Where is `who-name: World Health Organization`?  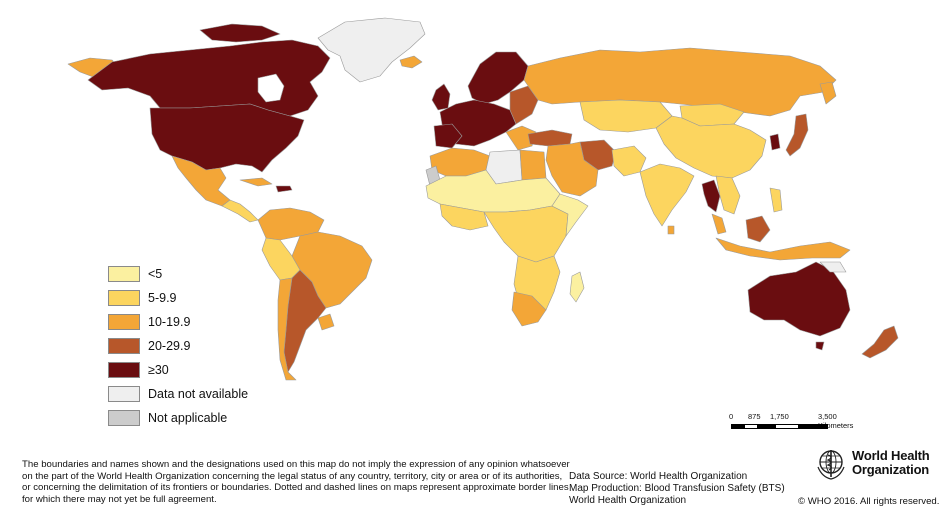
who-name: World Health Organization is located at coordinates (891, 463).